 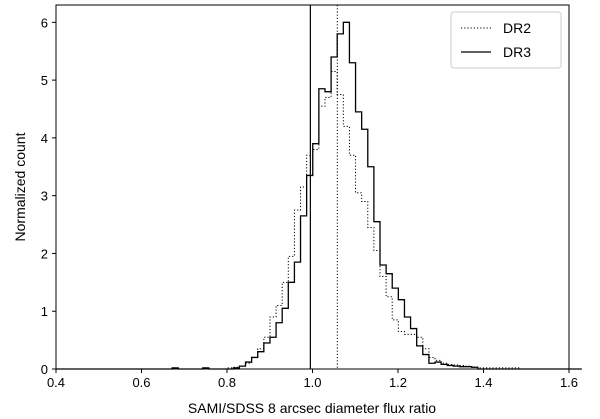 I want to click on x-tick-label: 1.4, so click(x=483, y=382).